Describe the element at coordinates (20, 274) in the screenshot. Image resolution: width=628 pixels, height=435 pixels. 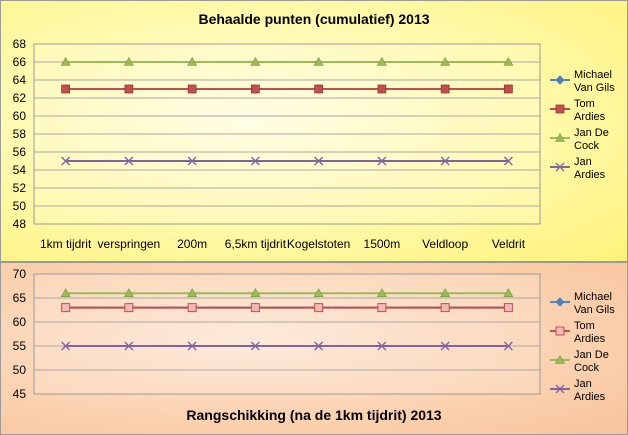
I see `y-tick-label: 70` at that location.